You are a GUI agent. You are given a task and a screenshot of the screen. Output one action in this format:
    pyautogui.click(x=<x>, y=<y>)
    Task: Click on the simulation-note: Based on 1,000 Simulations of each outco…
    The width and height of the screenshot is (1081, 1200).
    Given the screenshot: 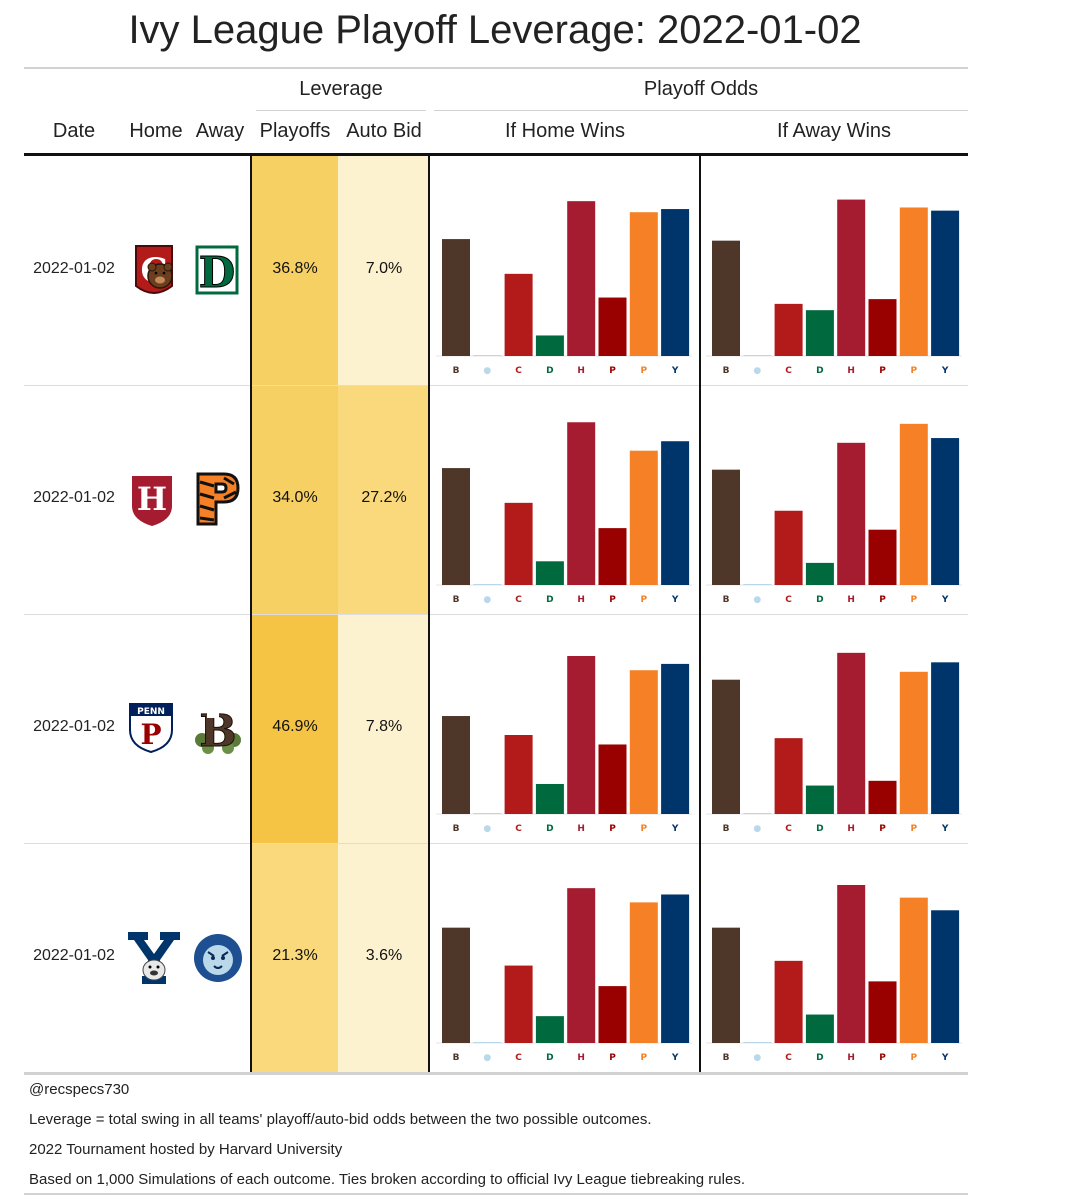 What is the action you would take?
    pyautogui.click(x=387, y=1179)
    